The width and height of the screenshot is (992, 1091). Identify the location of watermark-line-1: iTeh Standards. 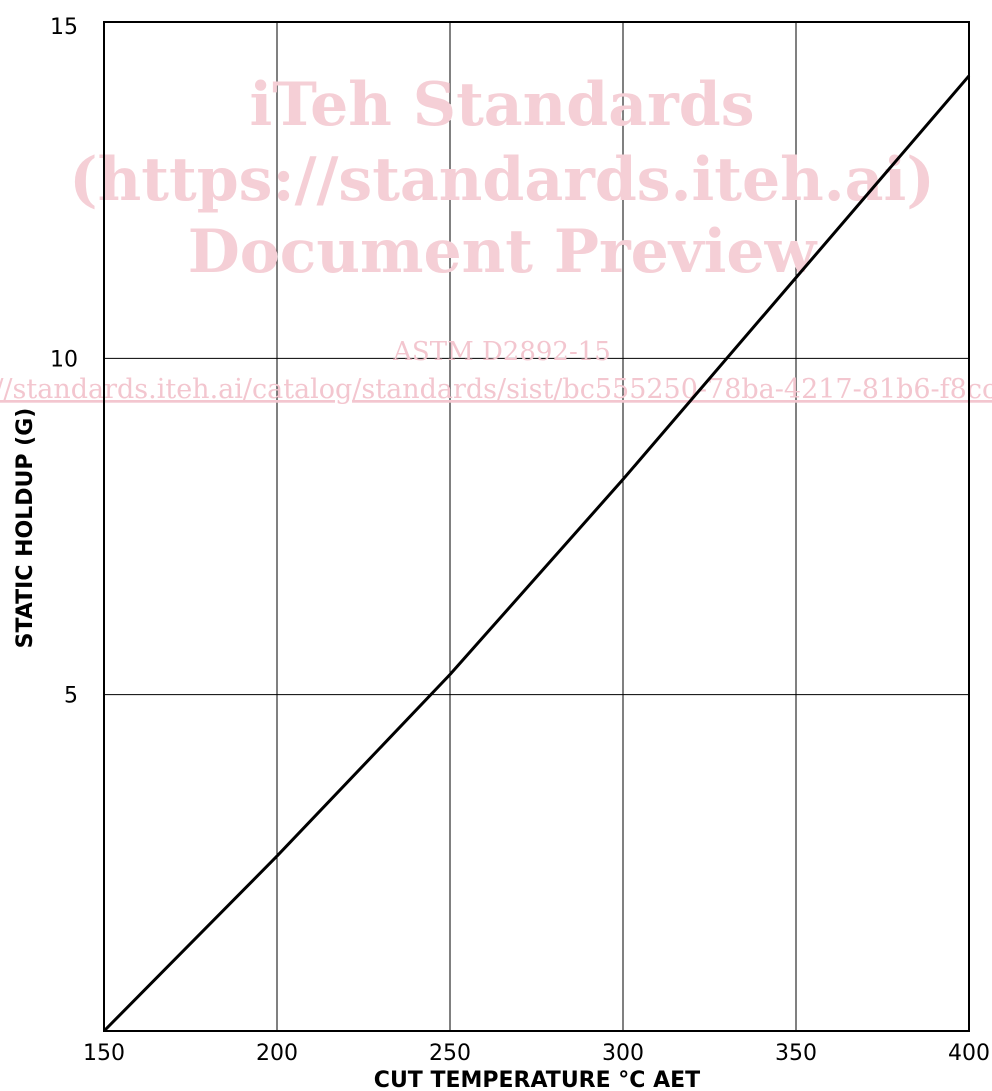
(502, 105).